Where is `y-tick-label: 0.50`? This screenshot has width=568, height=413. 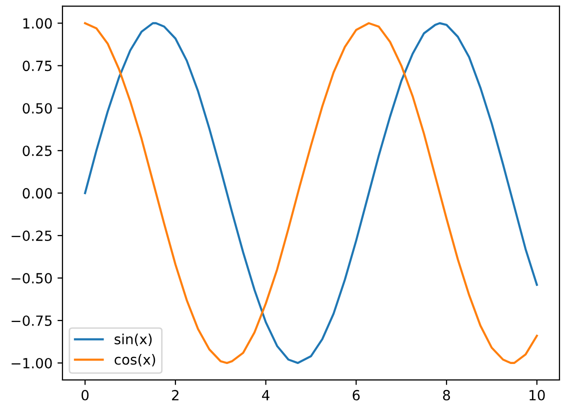
y-tick-label: 0.50 is located at coordinates (37, 108).